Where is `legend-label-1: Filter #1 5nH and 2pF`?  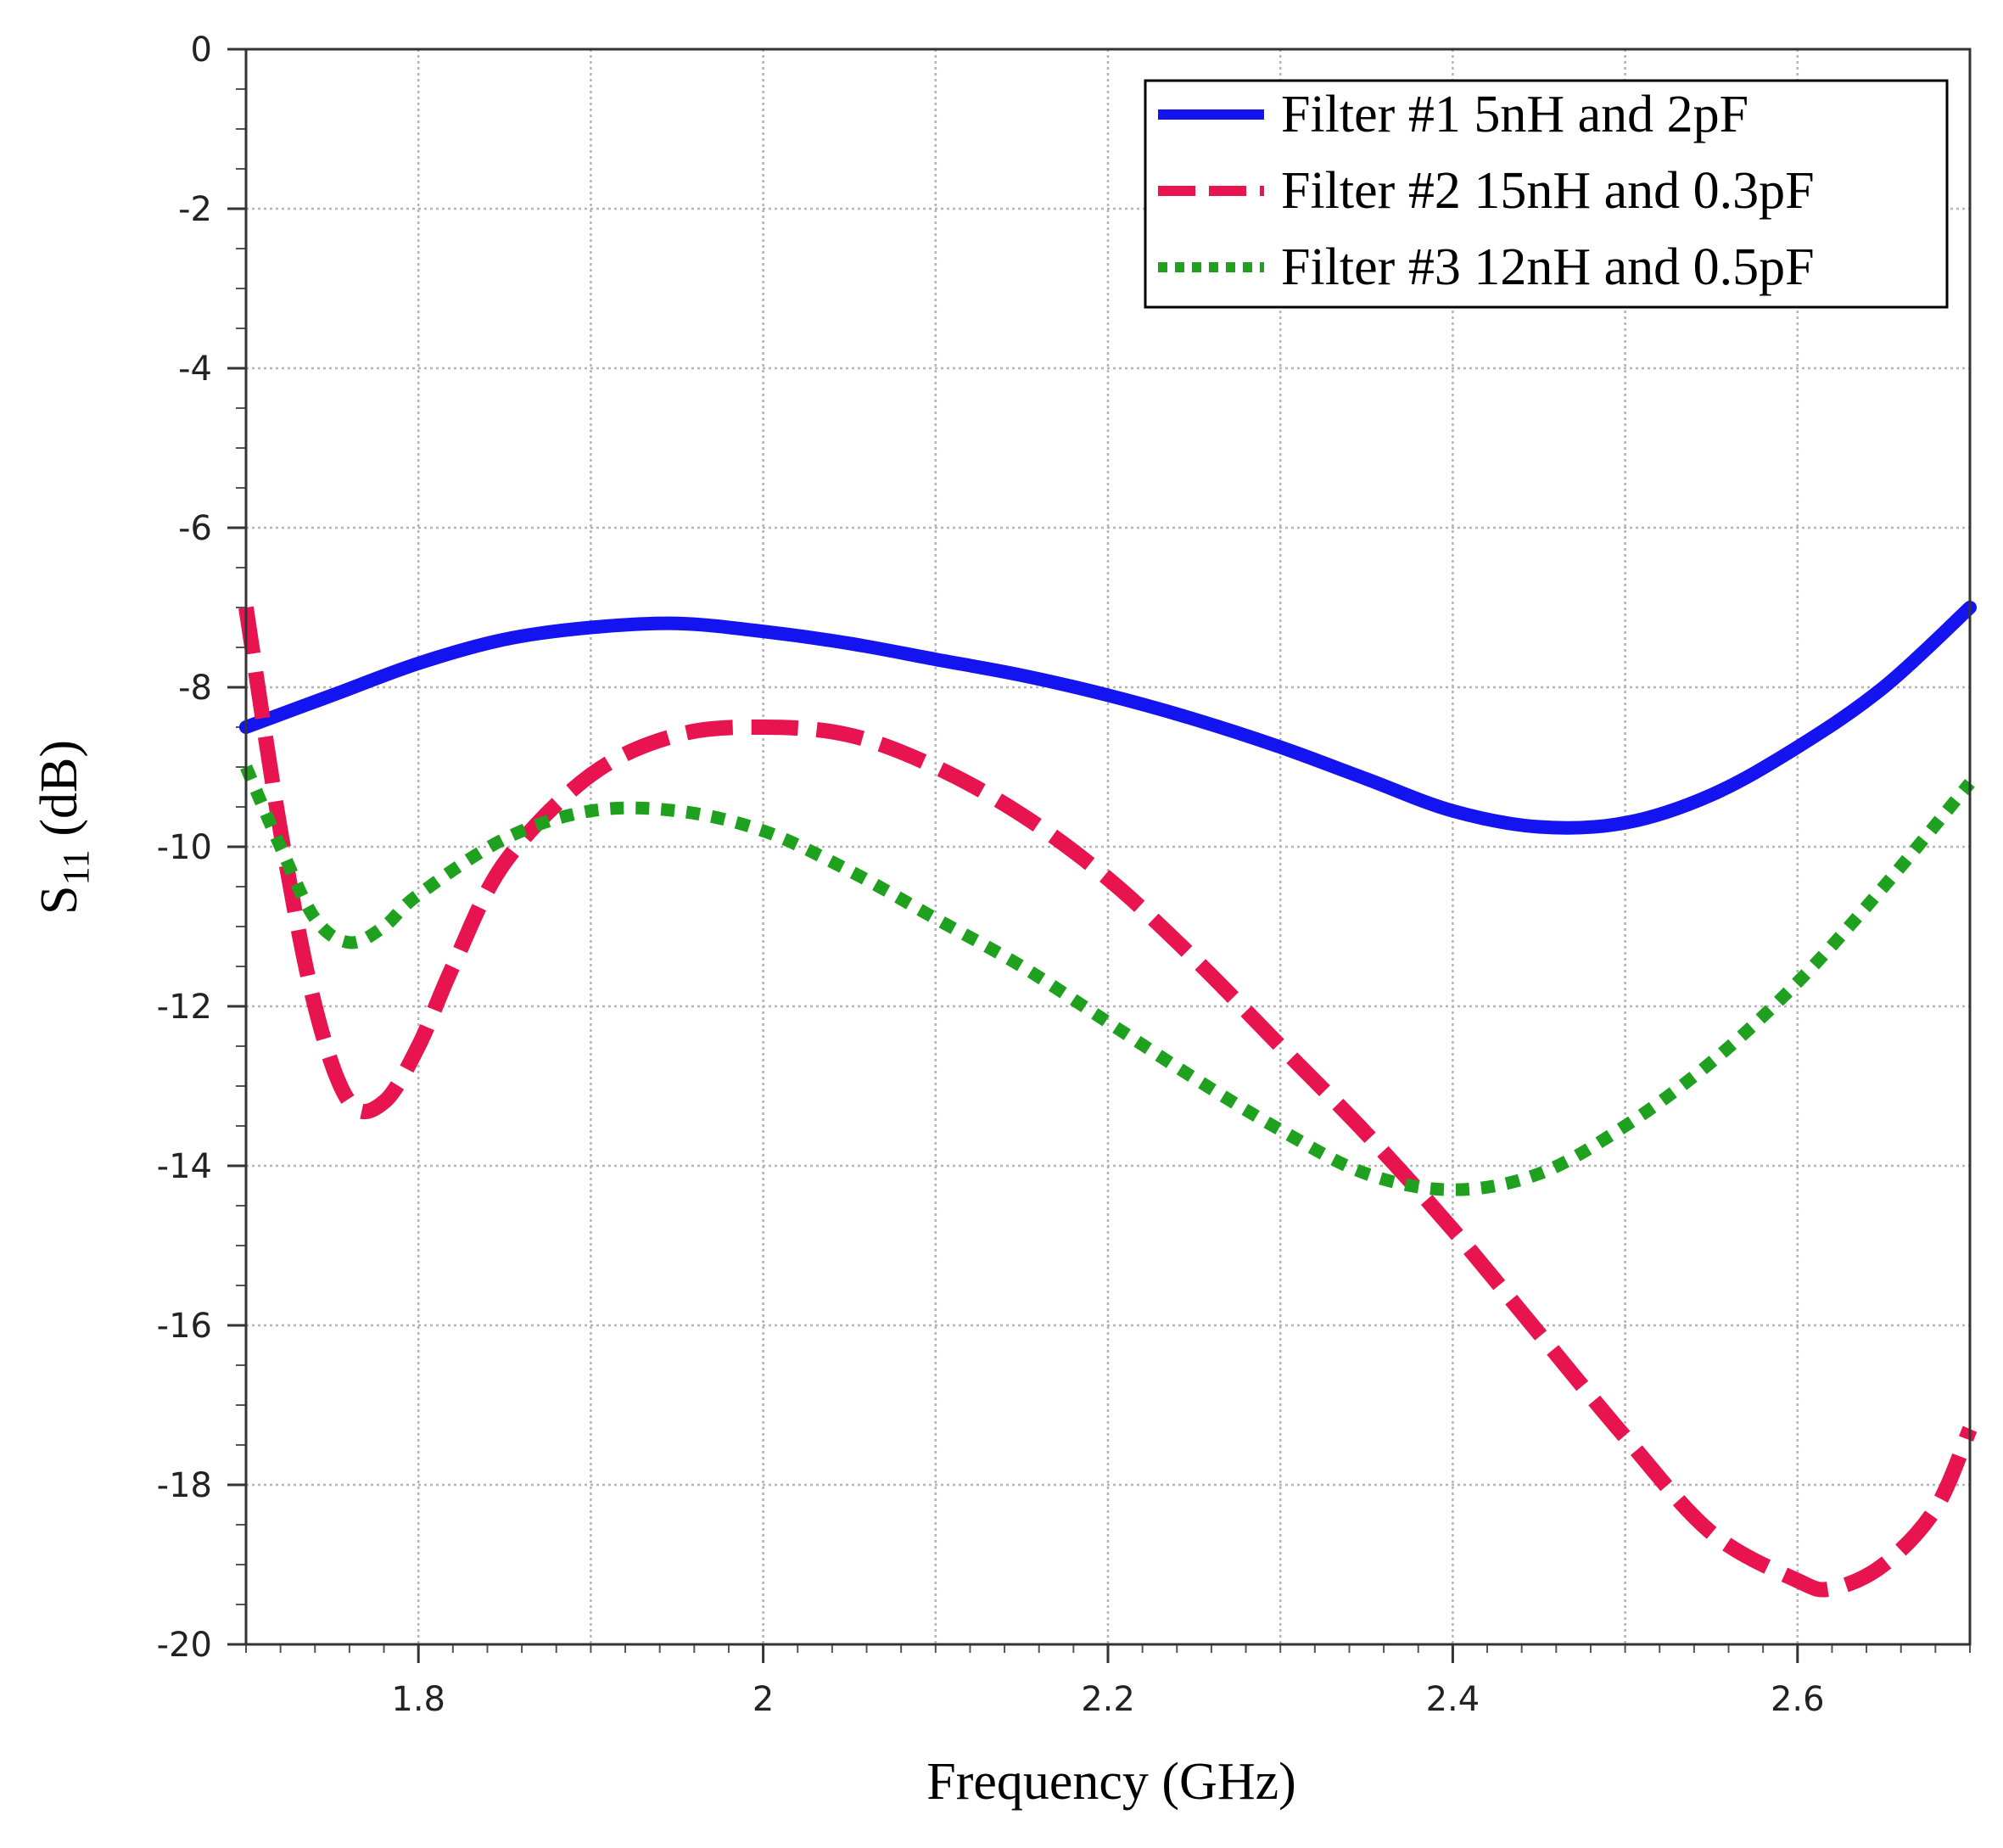
legend-label-1: Filter #1 5nH and 2pF is located at coordinates (1515, 115).